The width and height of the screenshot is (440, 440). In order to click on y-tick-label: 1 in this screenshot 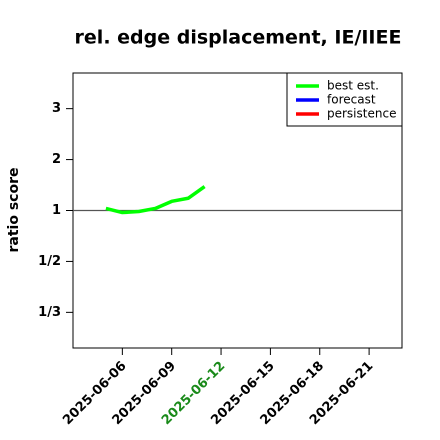, I will do `click(56, 210)`.